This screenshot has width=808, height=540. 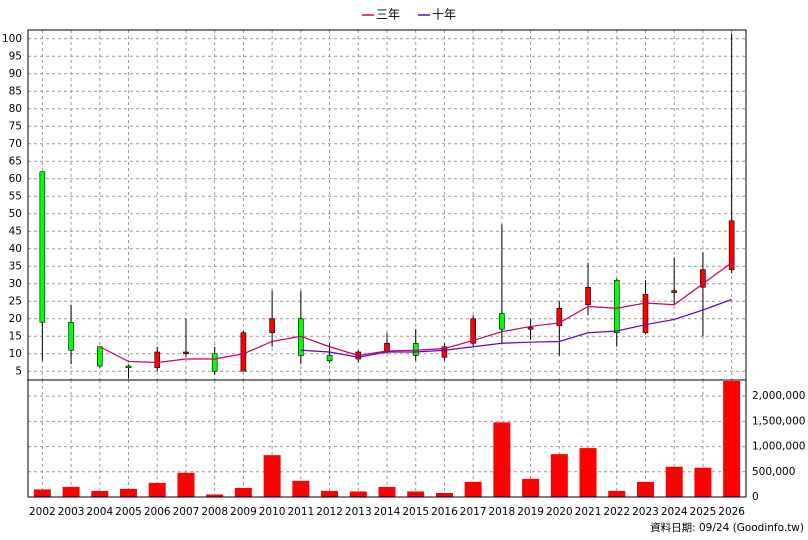 I want to click on x-tick-label: 2009, so click(x=243, y=512).